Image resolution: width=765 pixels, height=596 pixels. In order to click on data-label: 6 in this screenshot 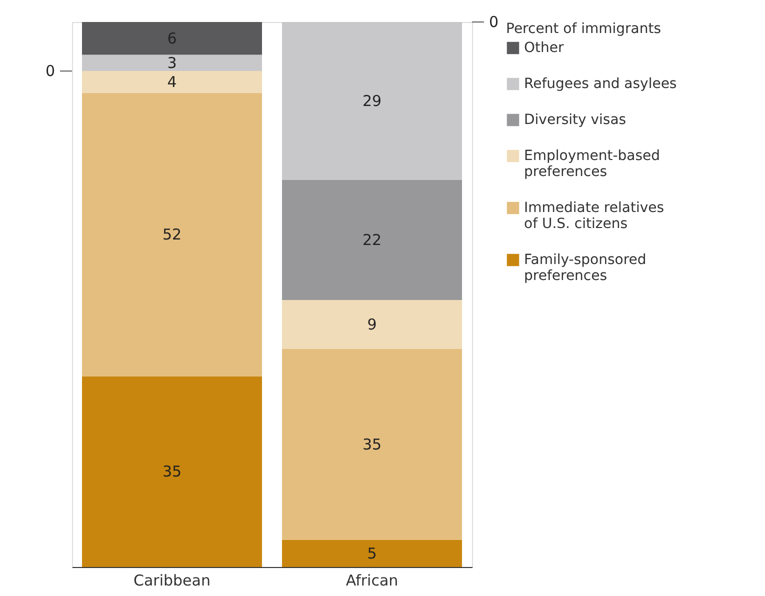, I will do `click(172, 38)`.